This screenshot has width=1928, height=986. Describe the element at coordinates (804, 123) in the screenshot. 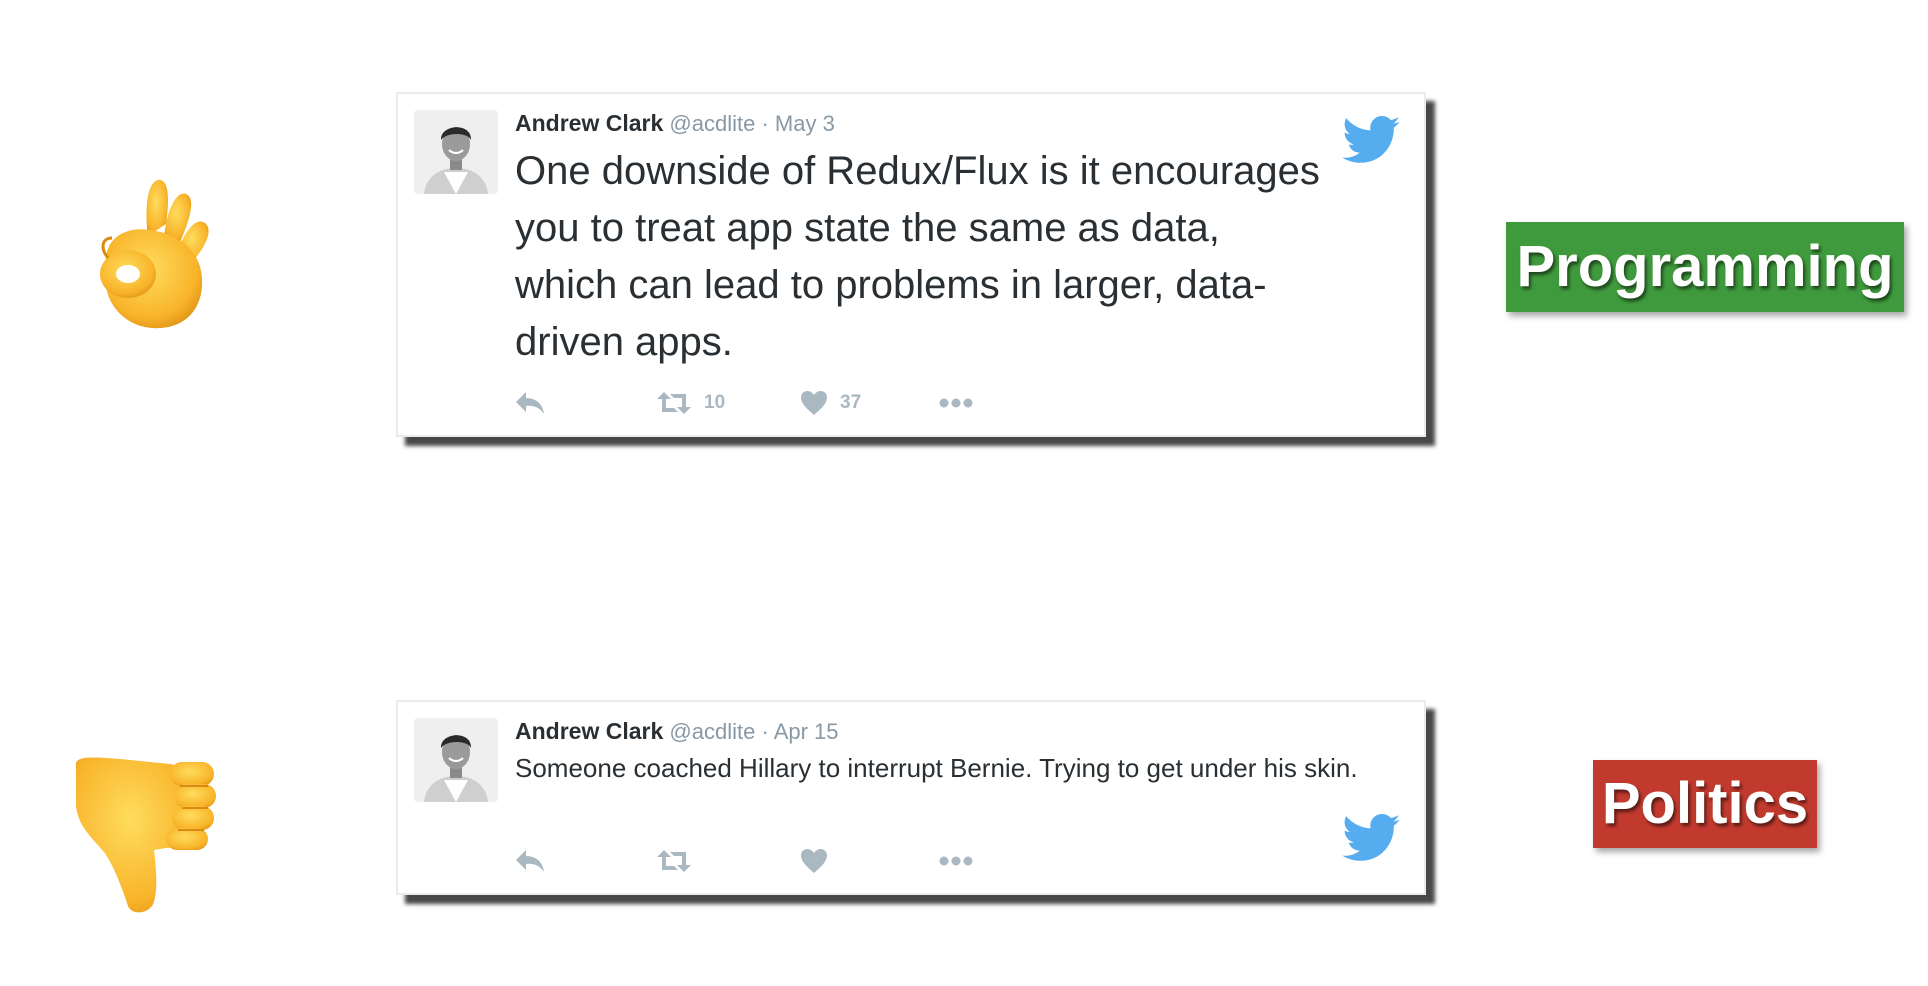

I see `tweet-date: May 3` at that location.